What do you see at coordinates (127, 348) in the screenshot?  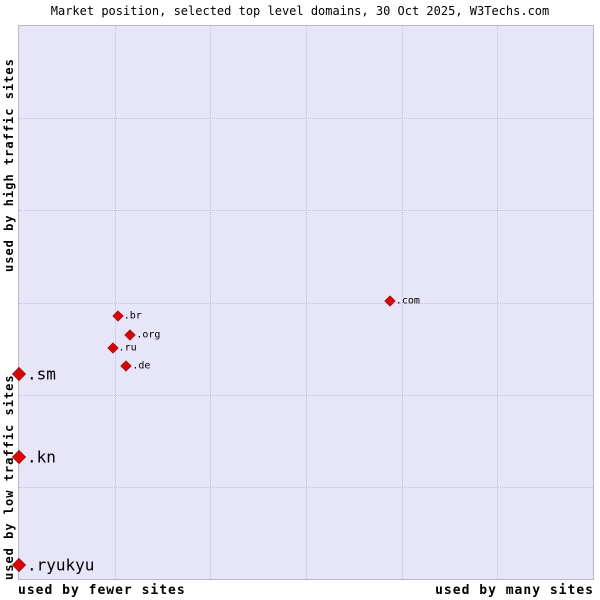 I see `point-label: .ru` at bounding box center [127, 348].